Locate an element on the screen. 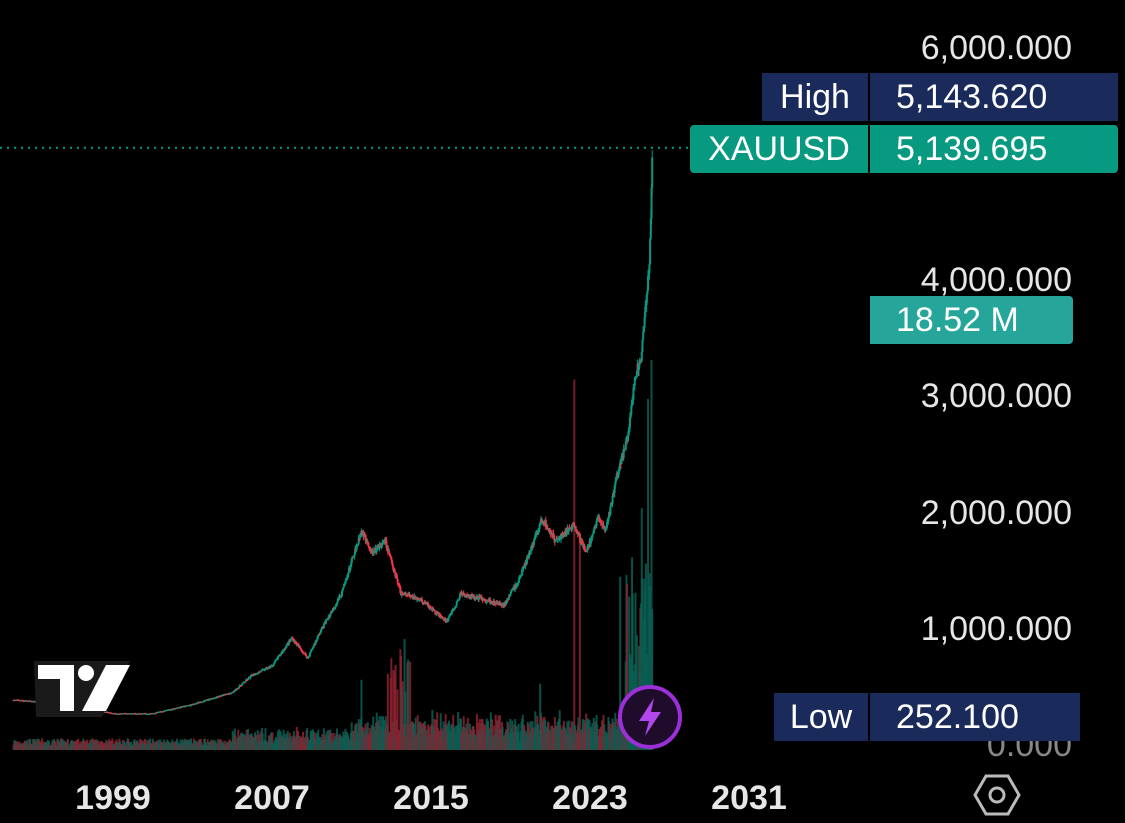 The height and width of the screenshot is (823, 1125). last-price-tag: XAUUSD 5,139.695 is located at coordinates (904, 149).